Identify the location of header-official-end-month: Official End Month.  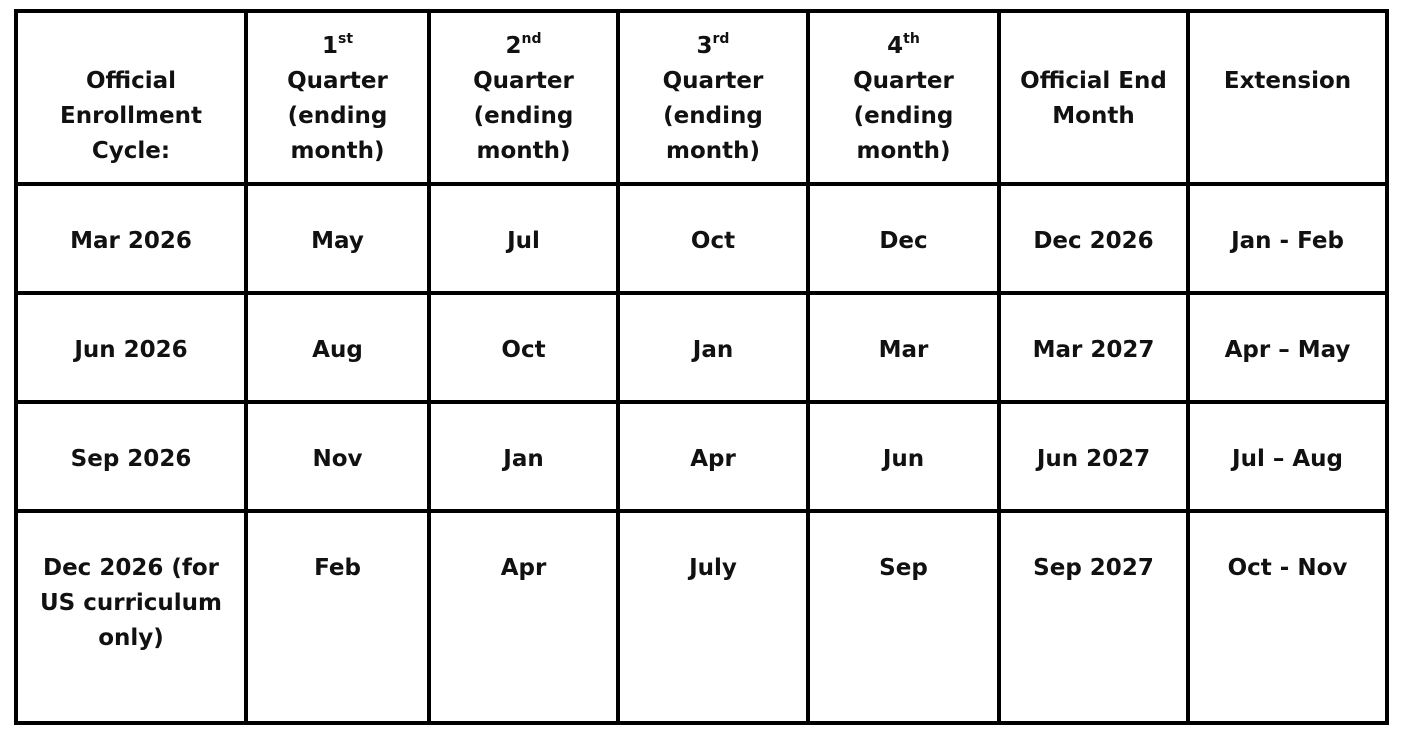
(1093, 97).